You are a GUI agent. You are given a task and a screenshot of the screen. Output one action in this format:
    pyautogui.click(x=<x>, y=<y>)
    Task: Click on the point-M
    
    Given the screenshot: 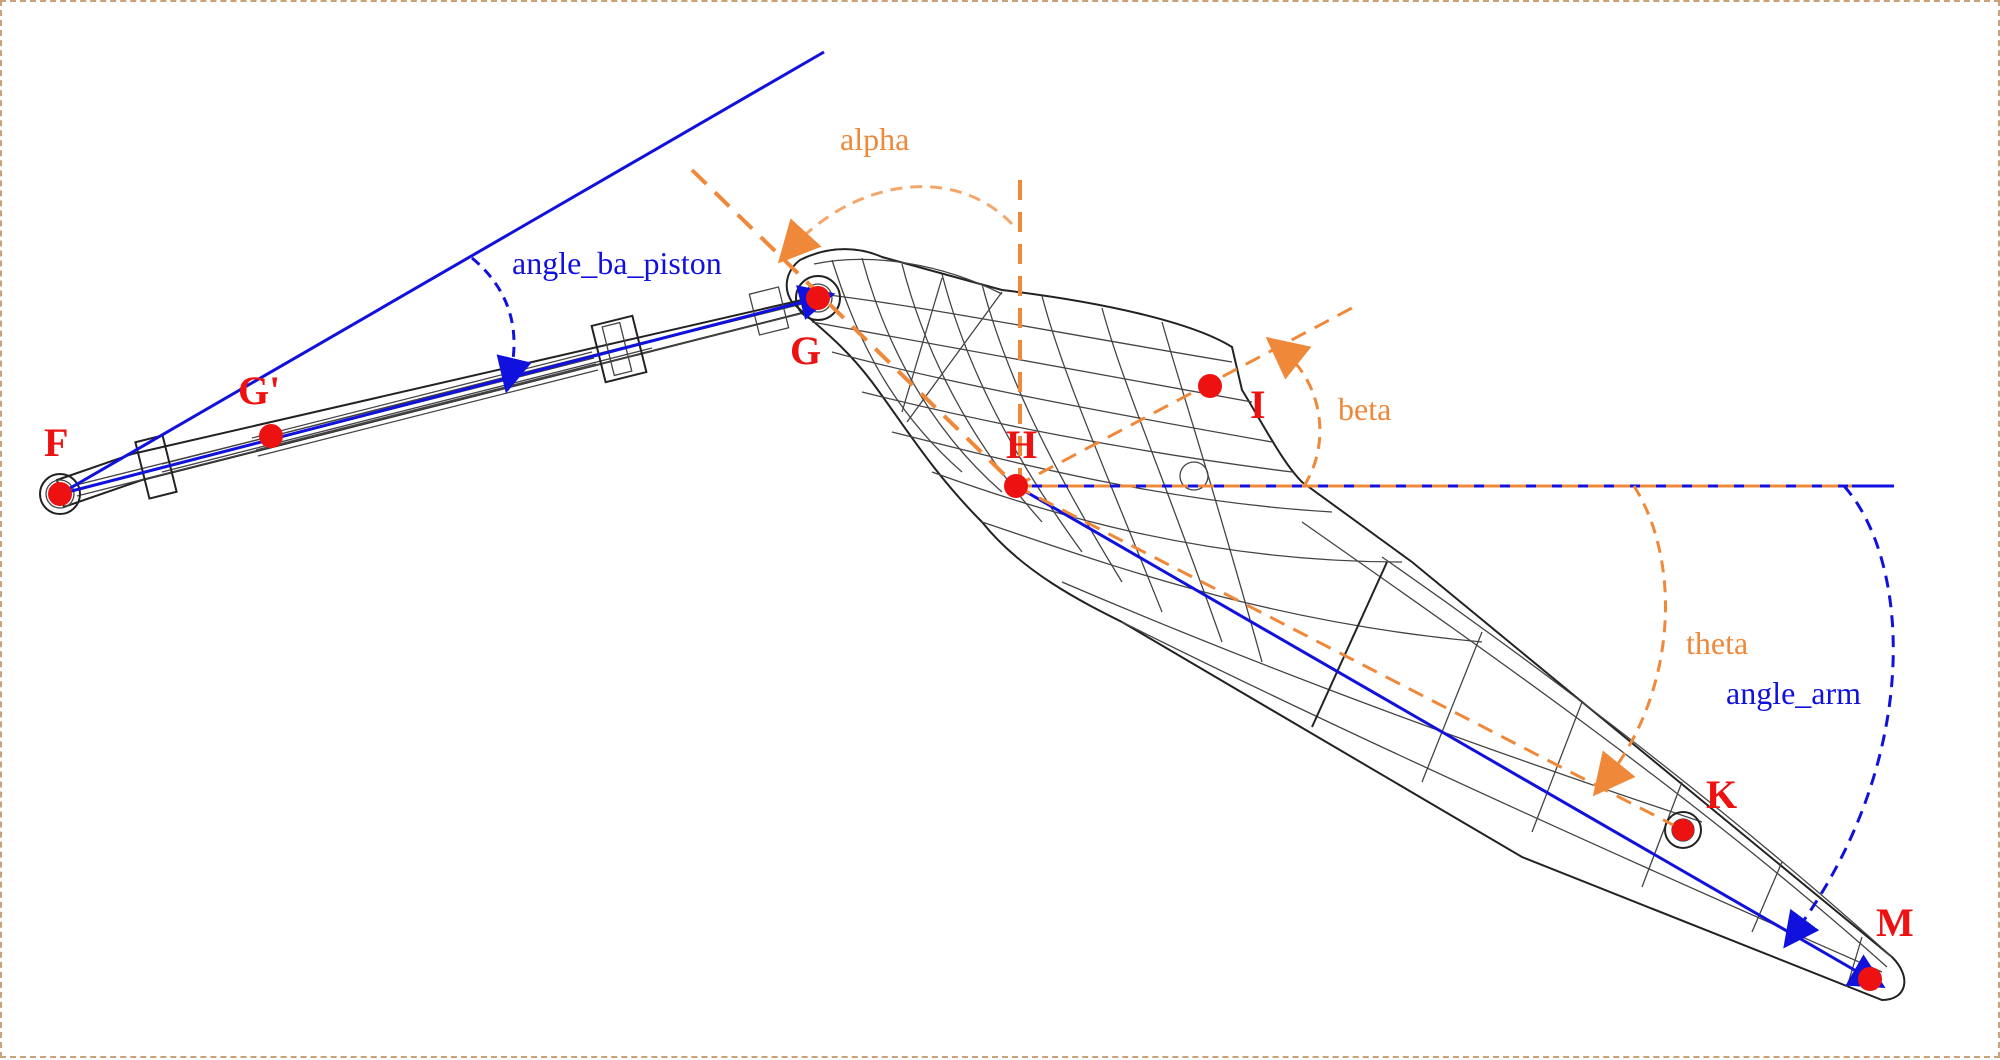 What is the action you would take?
    pyautogui.click(x=1870, y=979)
    